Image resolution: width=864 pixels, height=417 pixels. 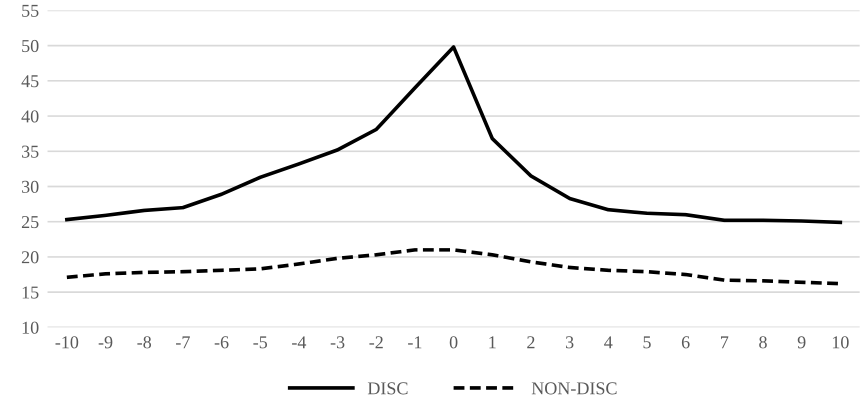 I want to click on x-tick-label: -9, so click(x=105, y=342).